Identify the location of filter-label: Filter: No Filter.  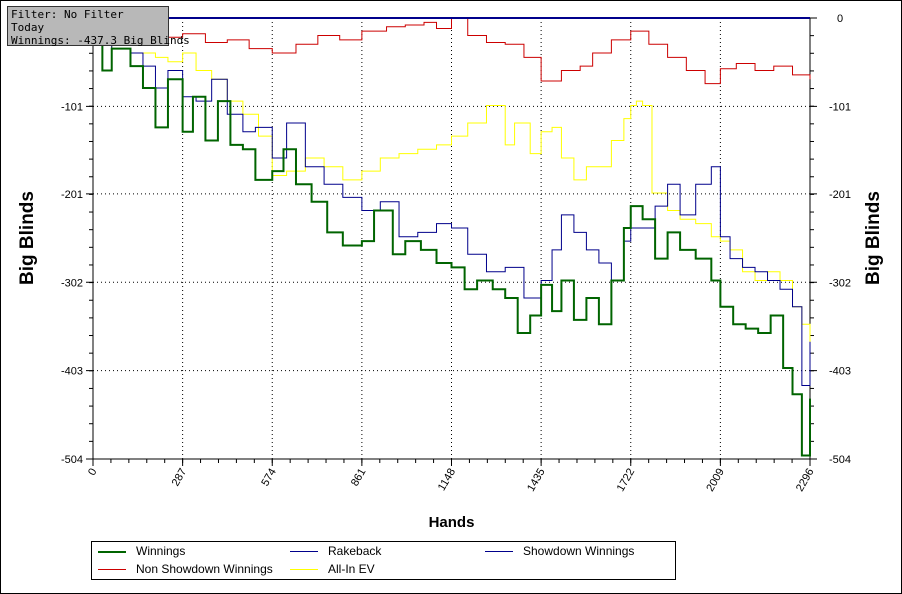
(67, 14).